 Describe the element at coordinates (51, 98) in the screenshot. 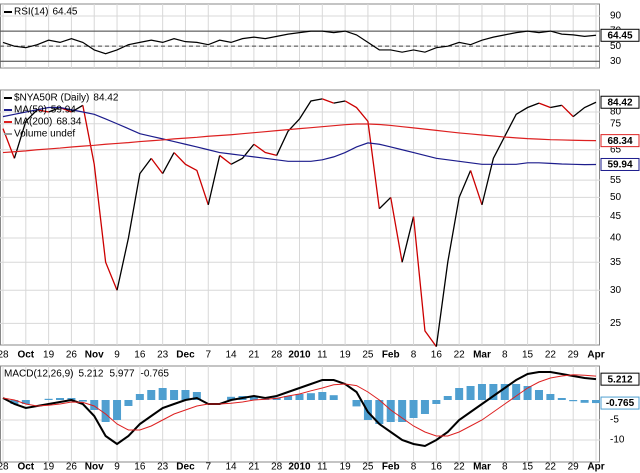

I see `legend-name: $NYA50R (Daily)` at that location.